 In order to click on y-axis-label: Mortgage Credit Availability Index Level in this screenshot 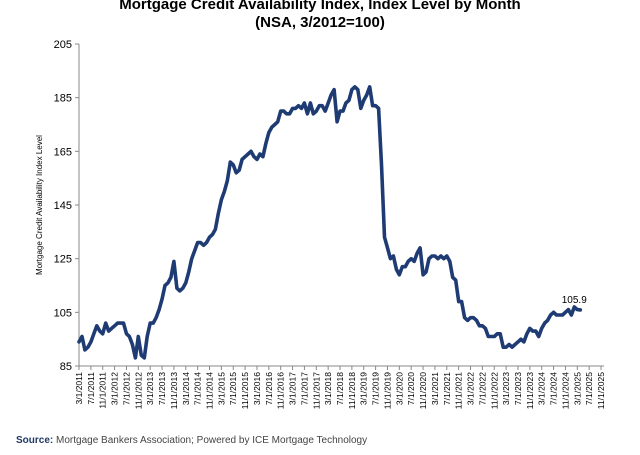, I will do `click(39, 205)`.